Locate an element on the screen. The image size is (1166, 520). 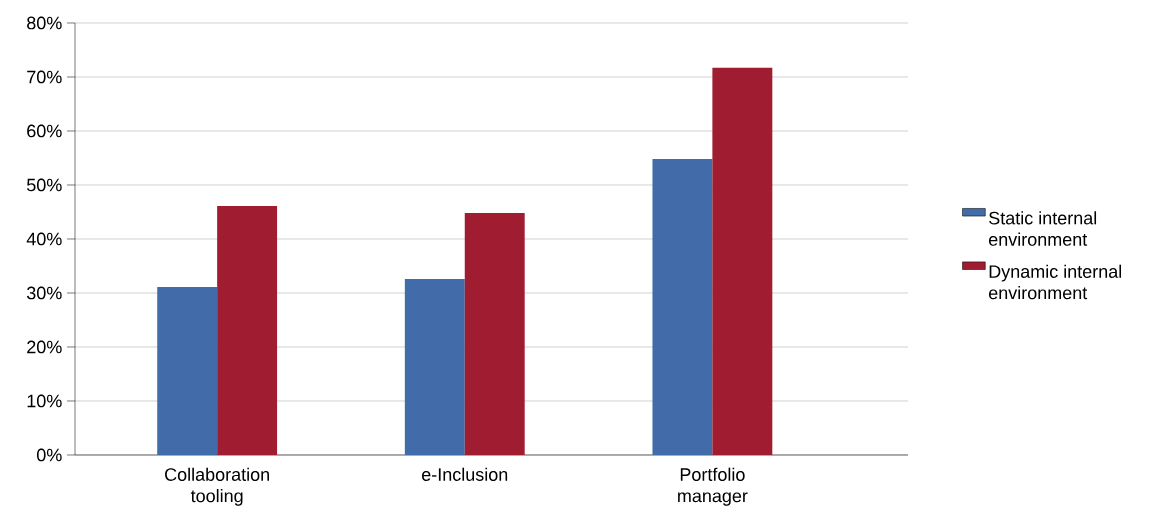
y-tick-label: 60% is located at coordinates (44, 131).